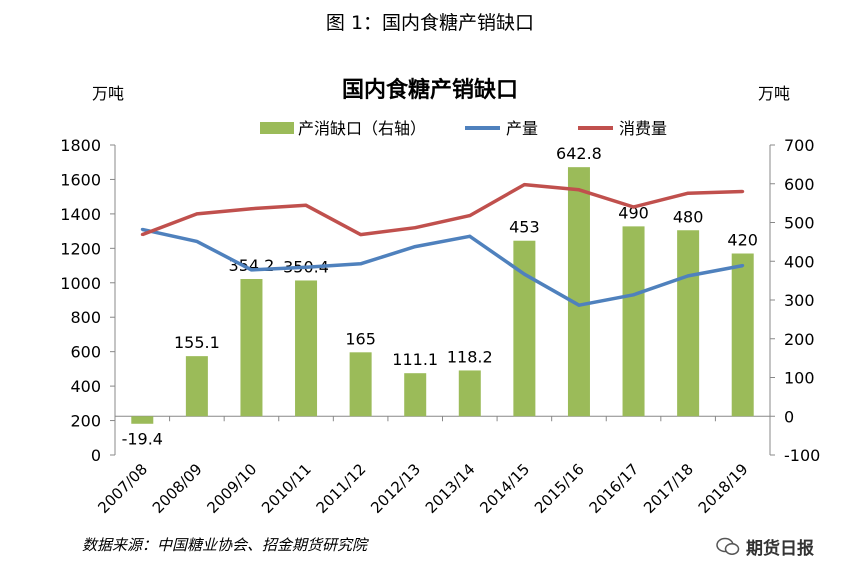  What do you see at coordinates (442, 209) in the screenshot?
I see `consumption-line` at bounding box center [442, 209].